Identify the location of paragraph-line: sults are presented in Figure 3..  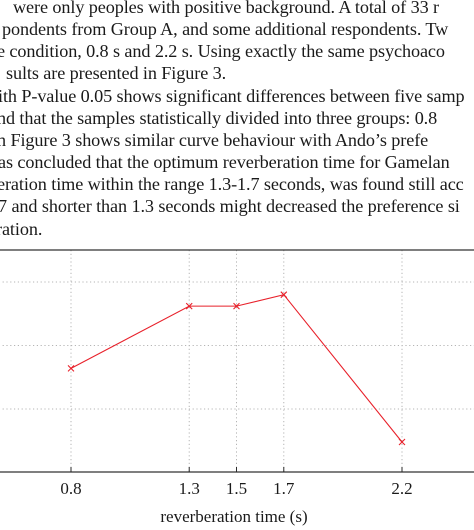
(116, 73).